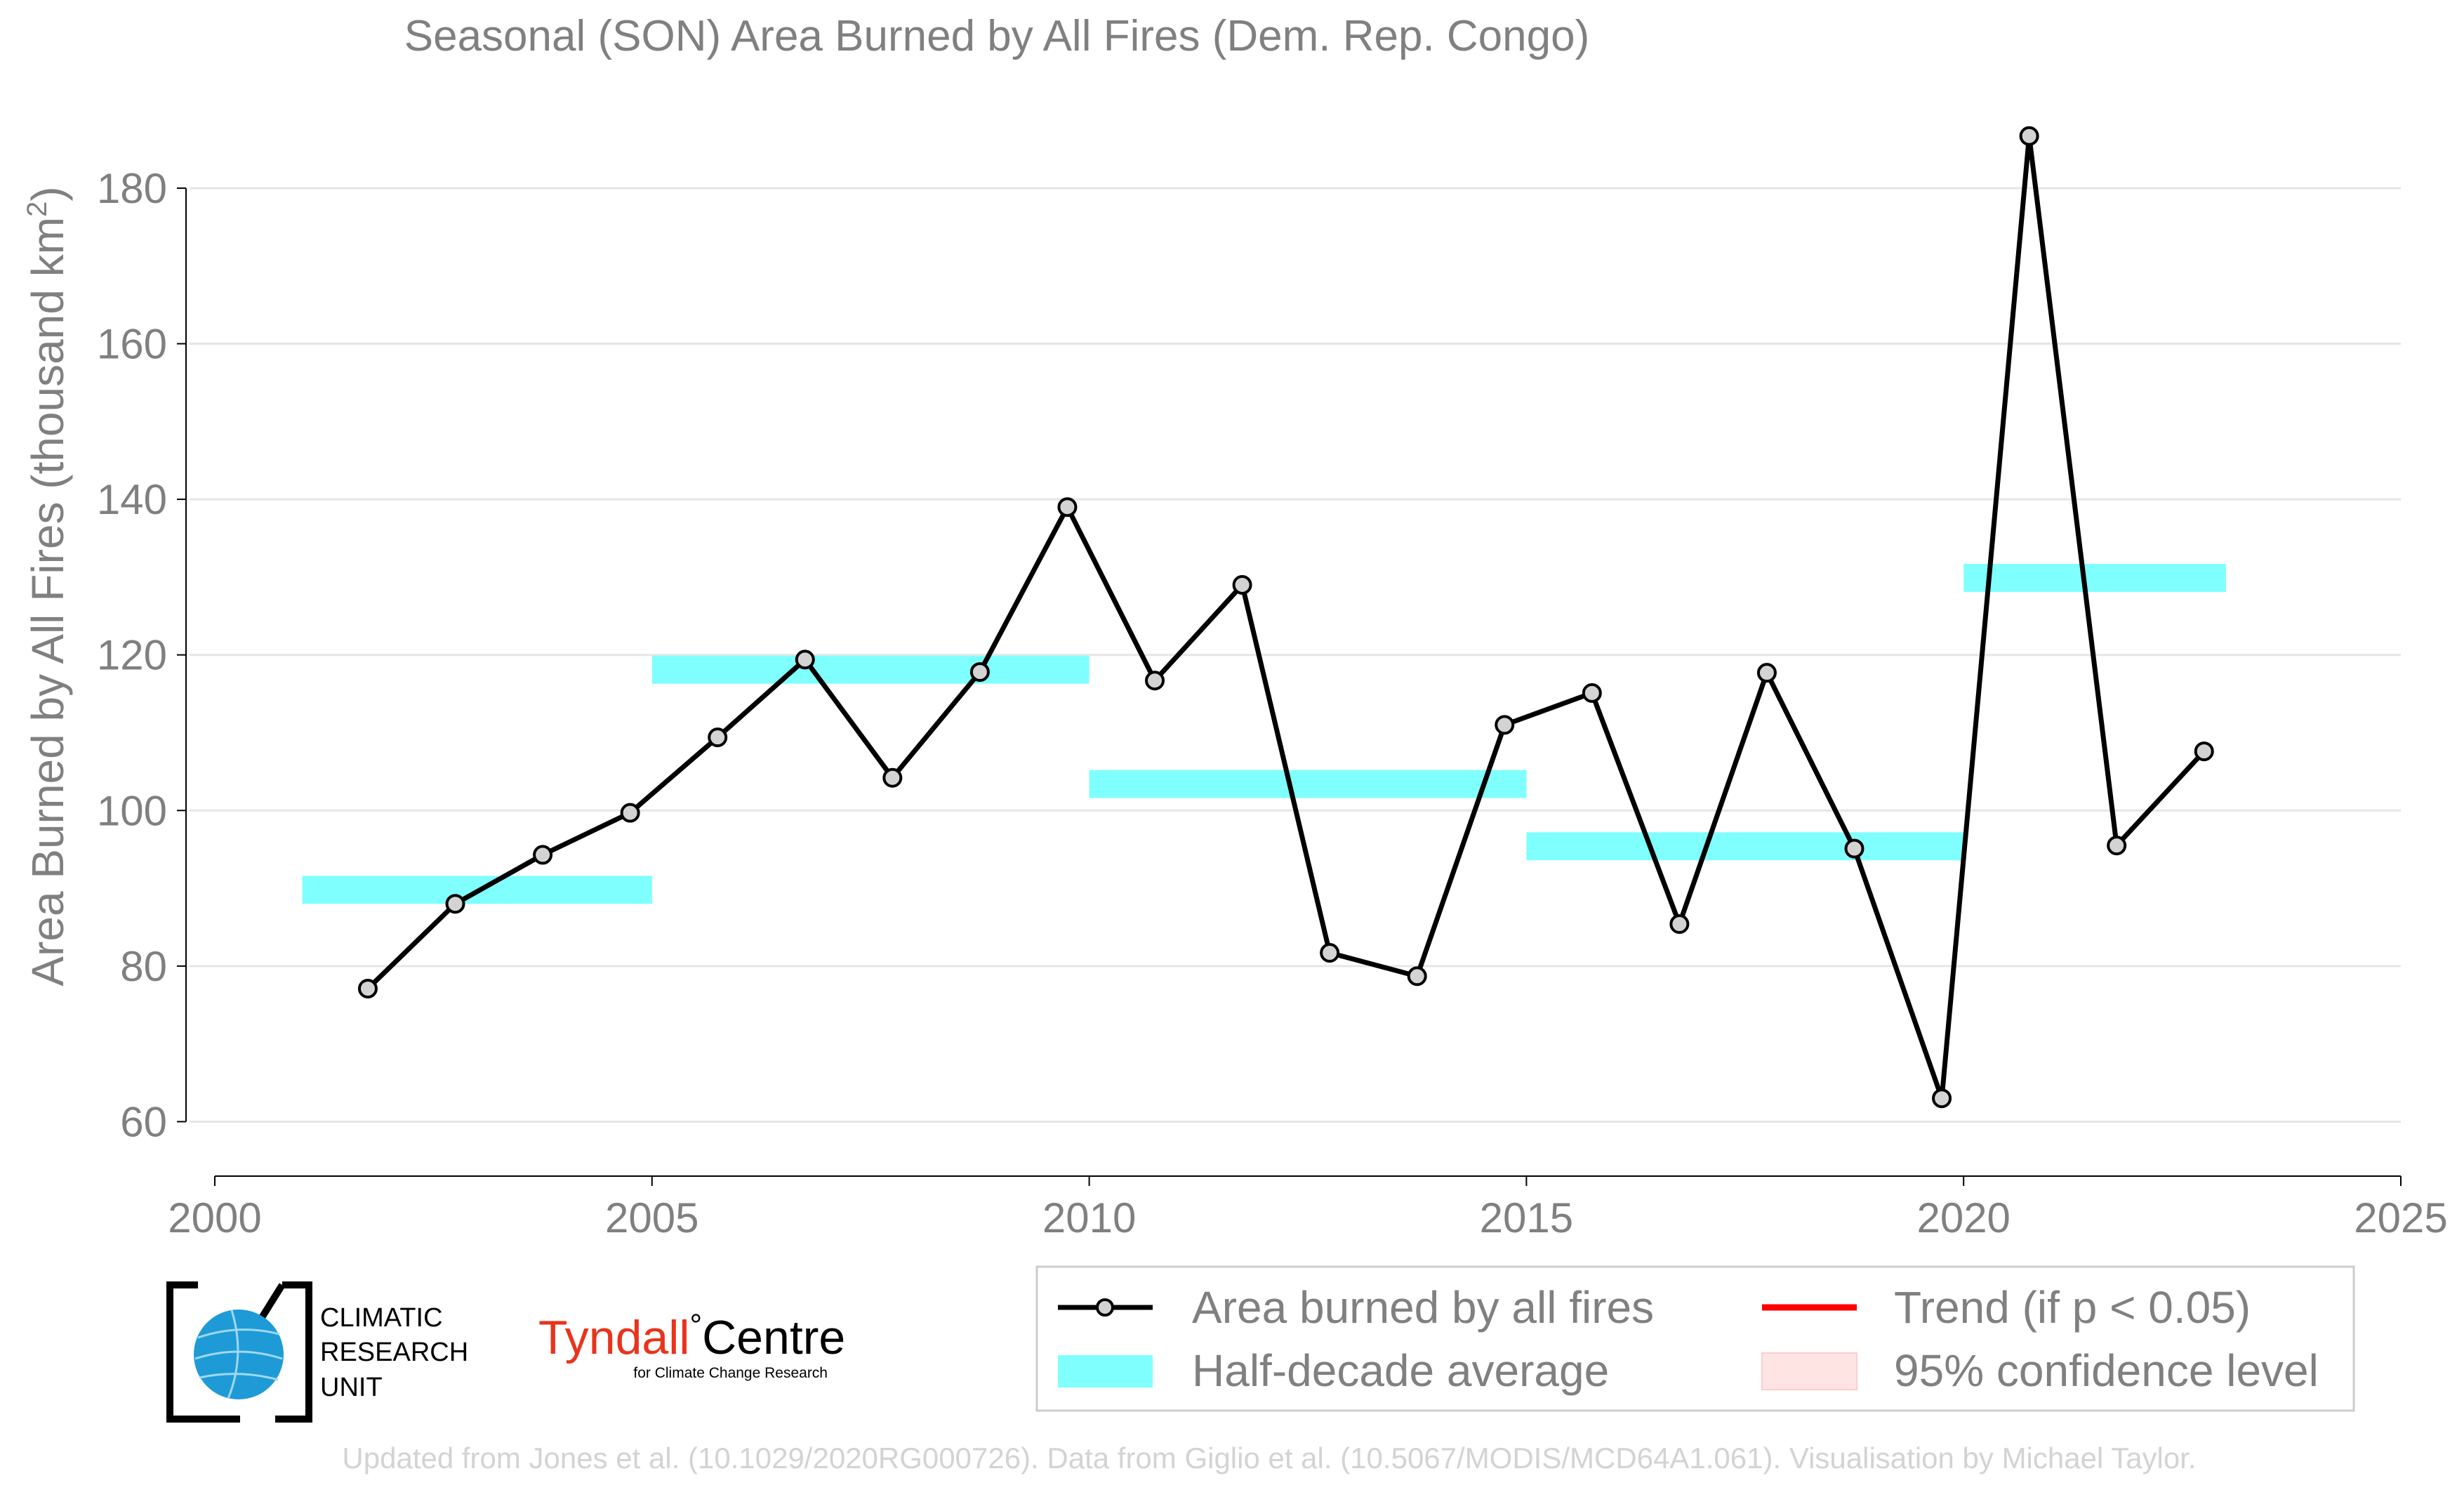 The image size is (2464, 1497). What do you see at coordinates (1089, 1217) in the screenshot?
I see `x-tick-label: 2010` at bounding box center [1089, 1217].